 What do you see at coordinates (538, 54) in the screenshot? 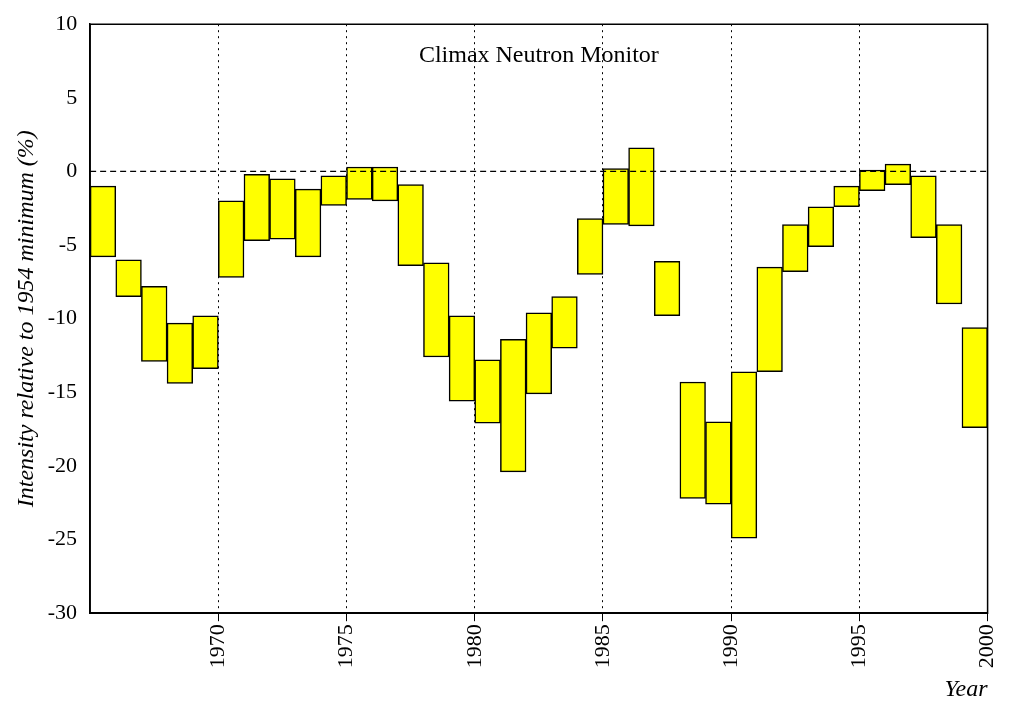
I see `text: Climax Neutron Monitor` at bounding box center [538, 54].